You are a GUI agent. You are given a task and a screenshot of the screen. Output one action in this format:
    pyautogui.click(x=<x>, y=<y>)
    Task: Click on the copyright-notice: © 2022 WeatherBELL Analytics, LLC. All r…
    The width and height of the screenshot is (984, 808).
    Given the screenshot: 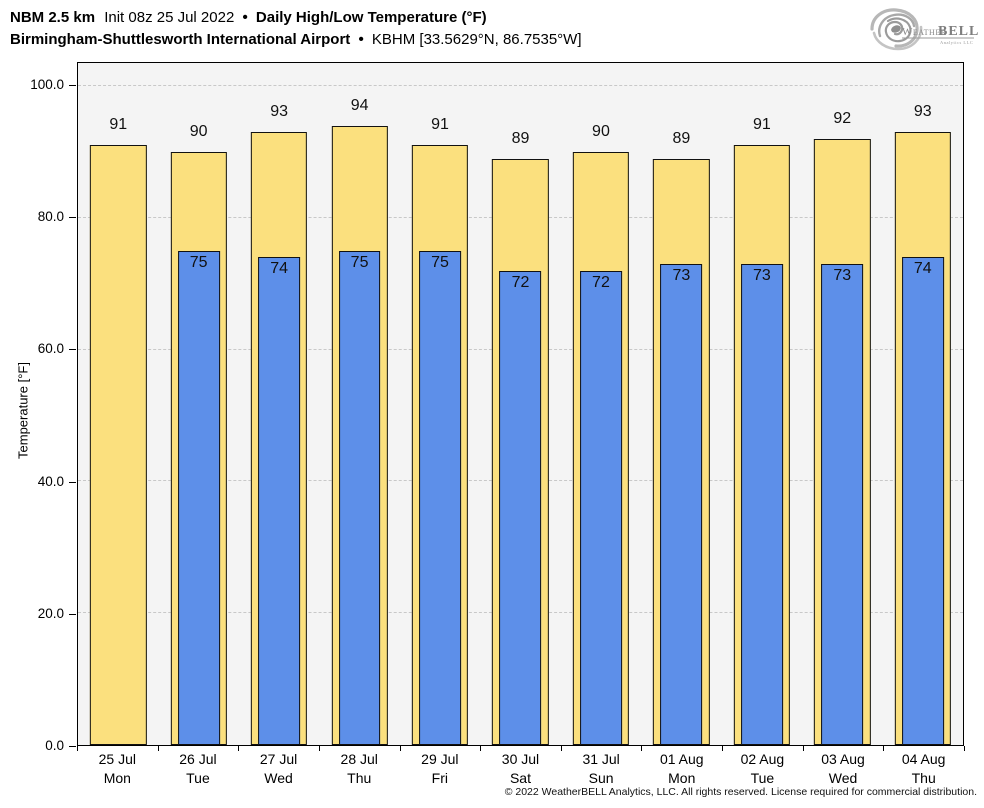 What is the action you would take?
    pyautogui.click(x=740, y=792)
    